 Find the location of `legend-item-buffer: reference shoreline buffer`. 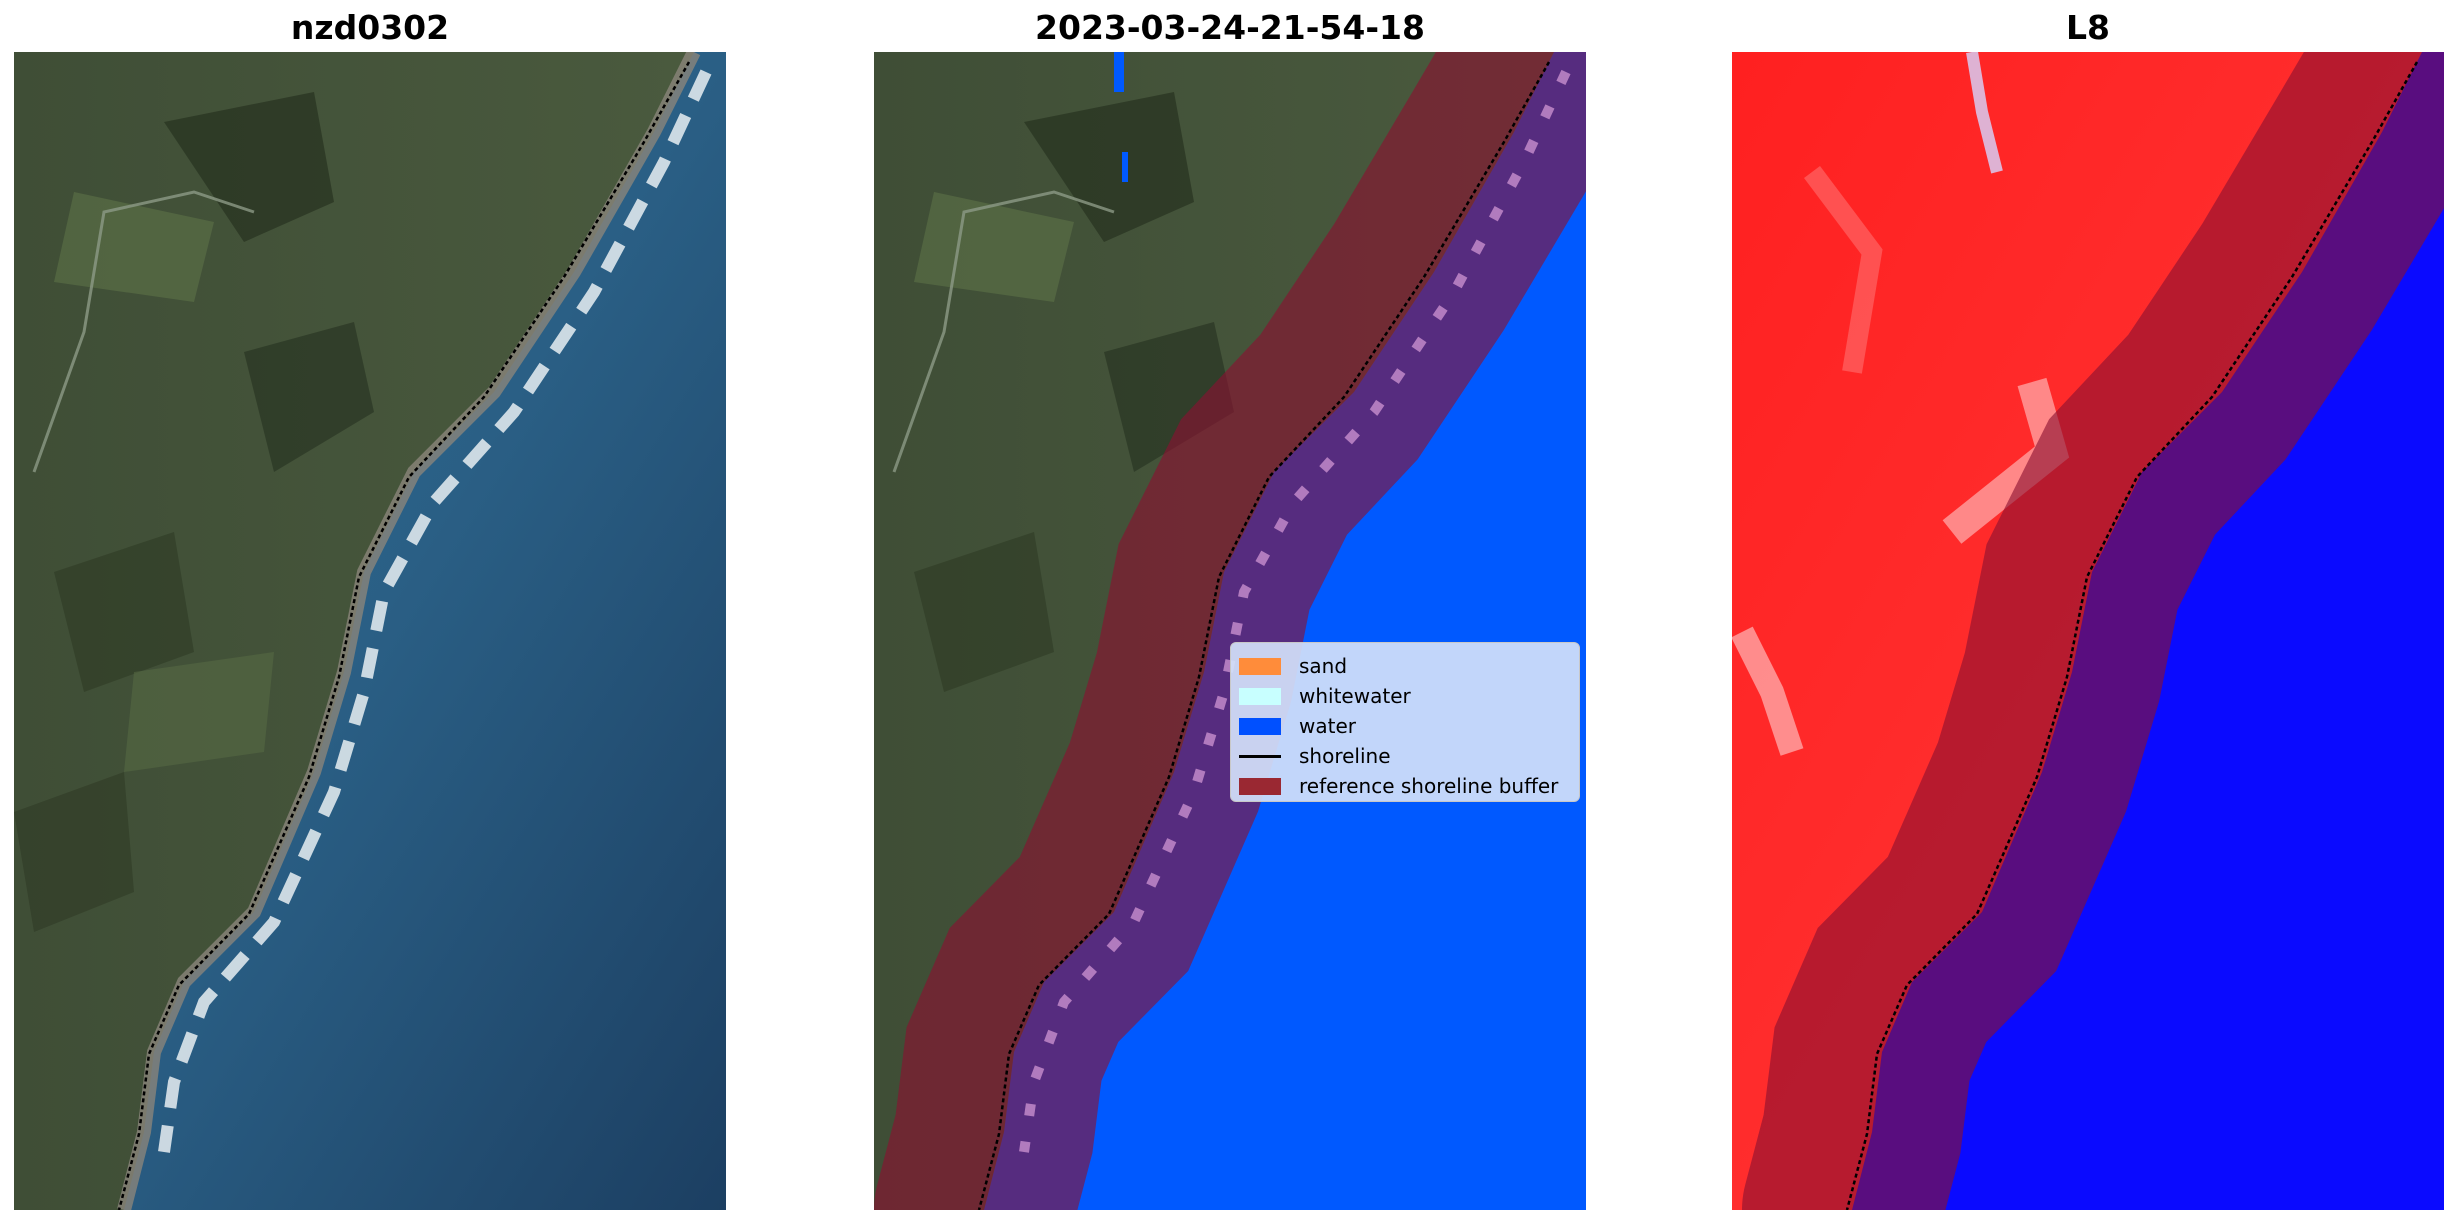

legend-item-buffer: reference shoreline buffer is located at coordinates (1409, 786).